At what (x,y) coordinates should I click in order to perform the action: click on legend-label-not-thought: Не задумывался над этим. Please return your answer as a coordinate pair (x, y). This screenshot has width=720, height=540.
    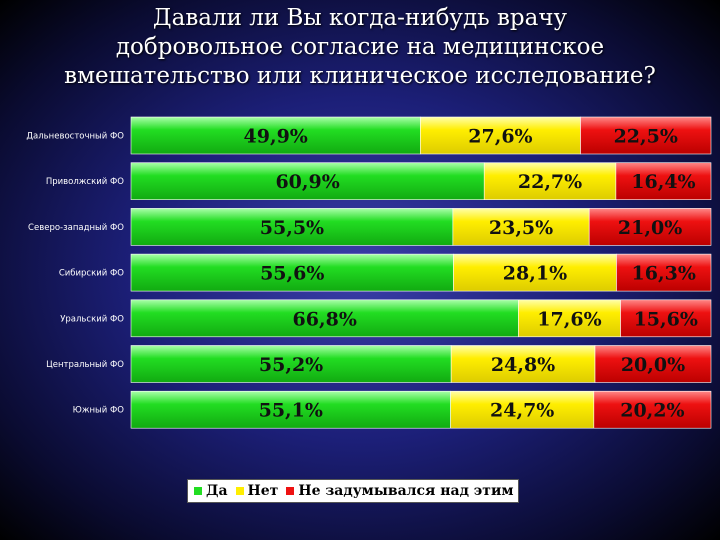
    Looking at the image, I should click on (406, 491).